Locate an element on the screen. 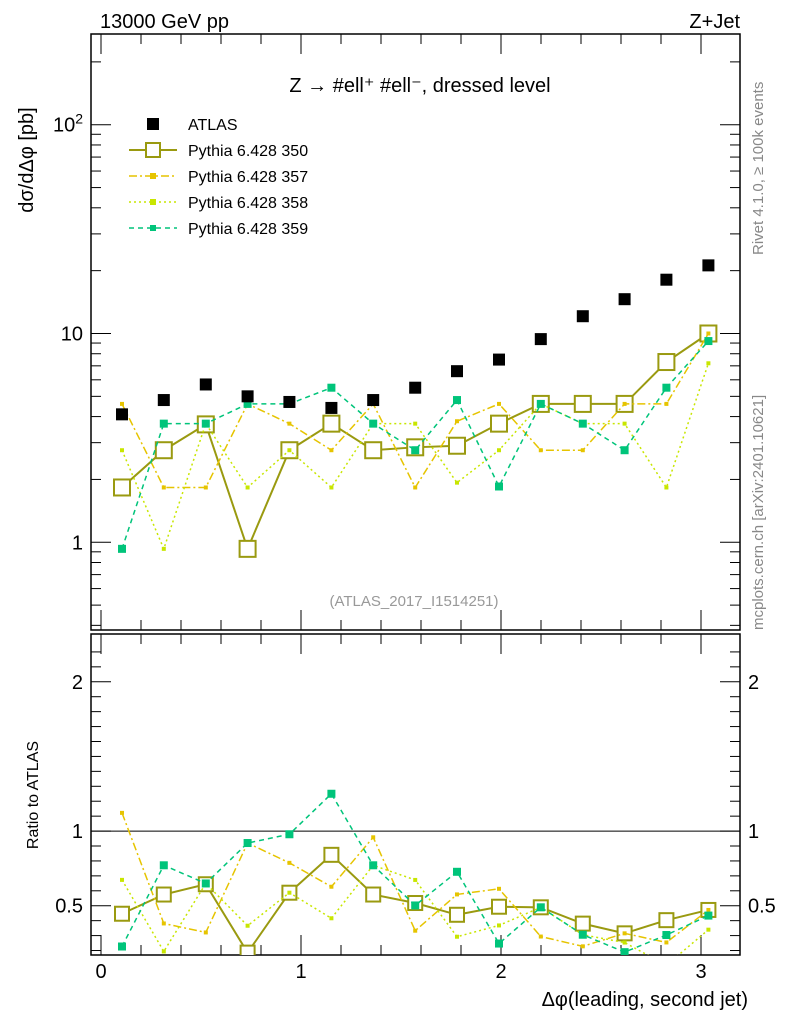 The width and height of the screenshot is (786, 1024). x-tick-label: 1 is located at coordinates (300, 972).